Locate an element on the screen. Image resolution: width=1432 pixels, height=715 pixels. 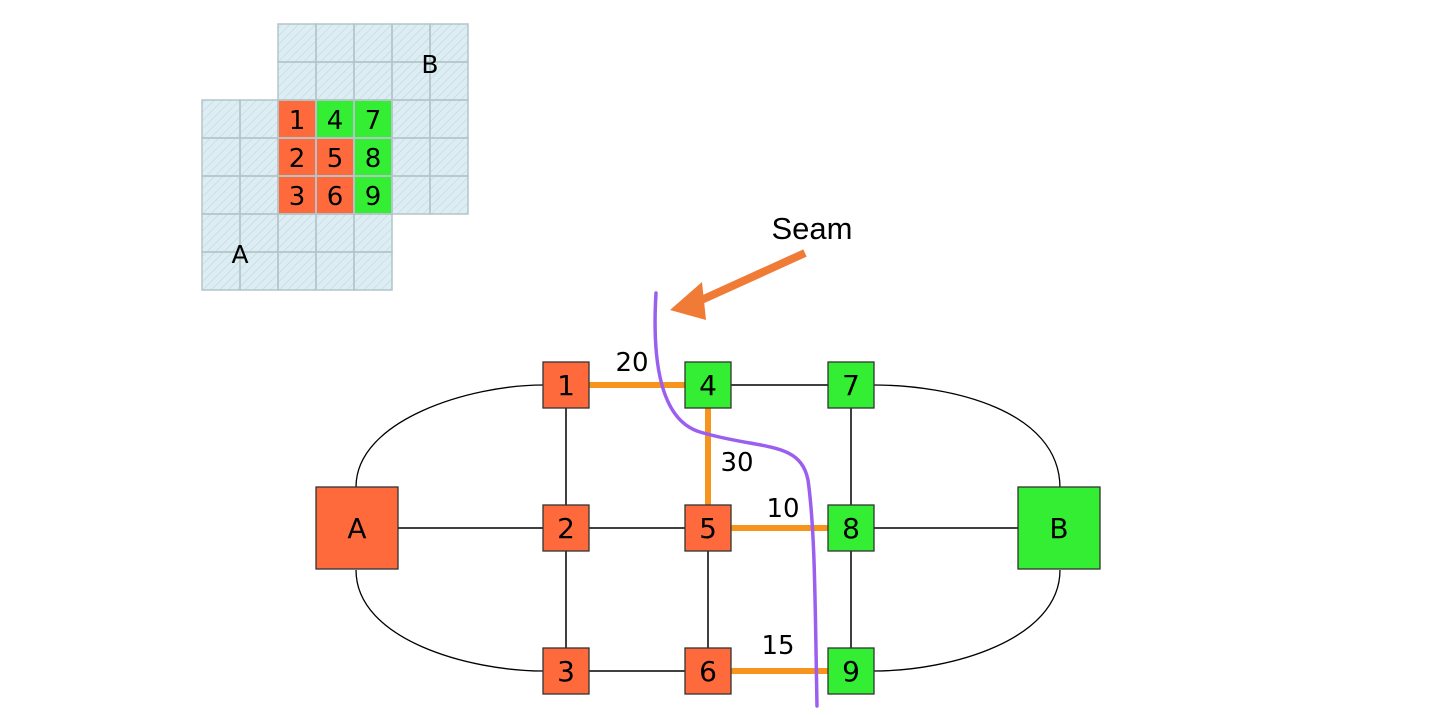
node-label-6: 6 is located at coordinates (708, 671).